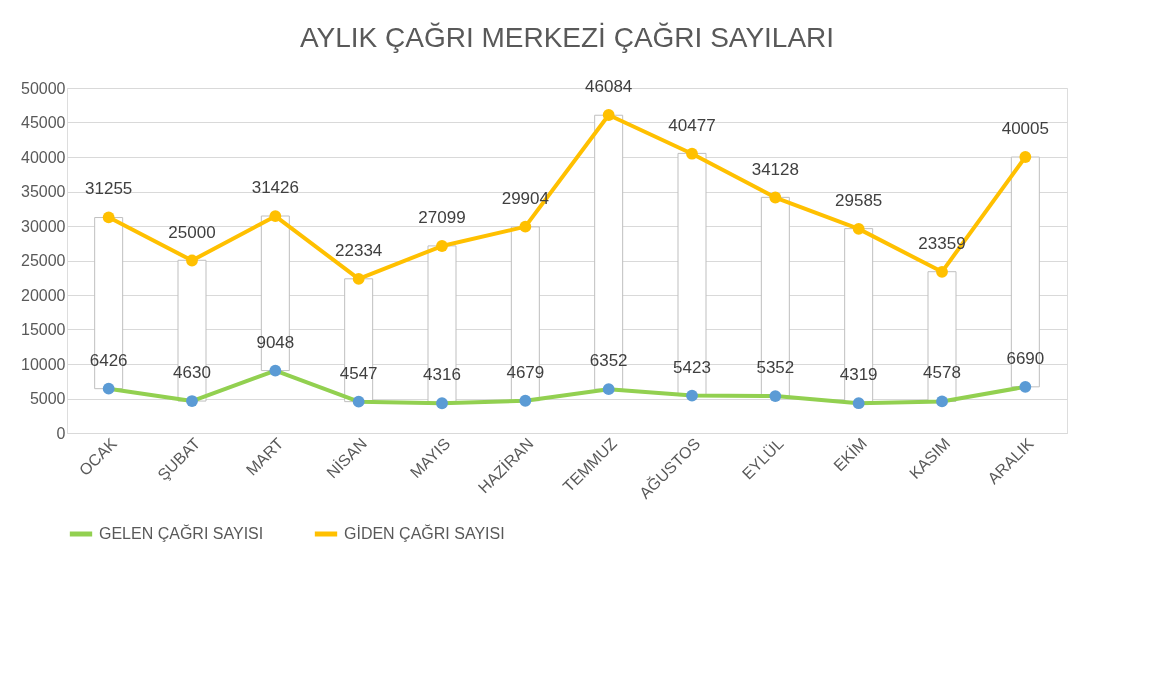  Describe the element at coordinates (43, 295) in the screenshot. I see `y-tick-label: 20000` at that location.